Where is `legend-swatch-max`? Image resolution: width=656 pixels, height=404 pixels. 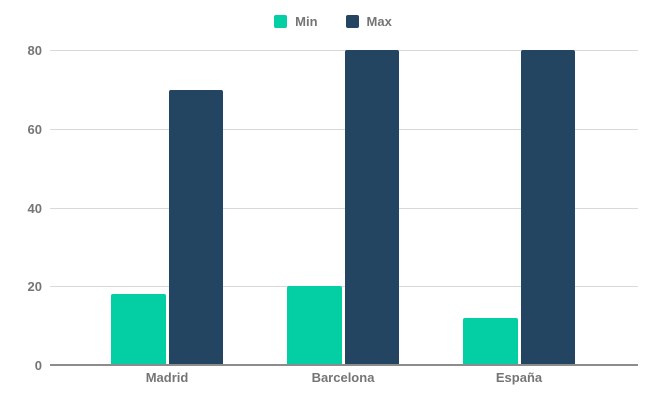 legend-swatch-max is located at coordinates (352, 21).